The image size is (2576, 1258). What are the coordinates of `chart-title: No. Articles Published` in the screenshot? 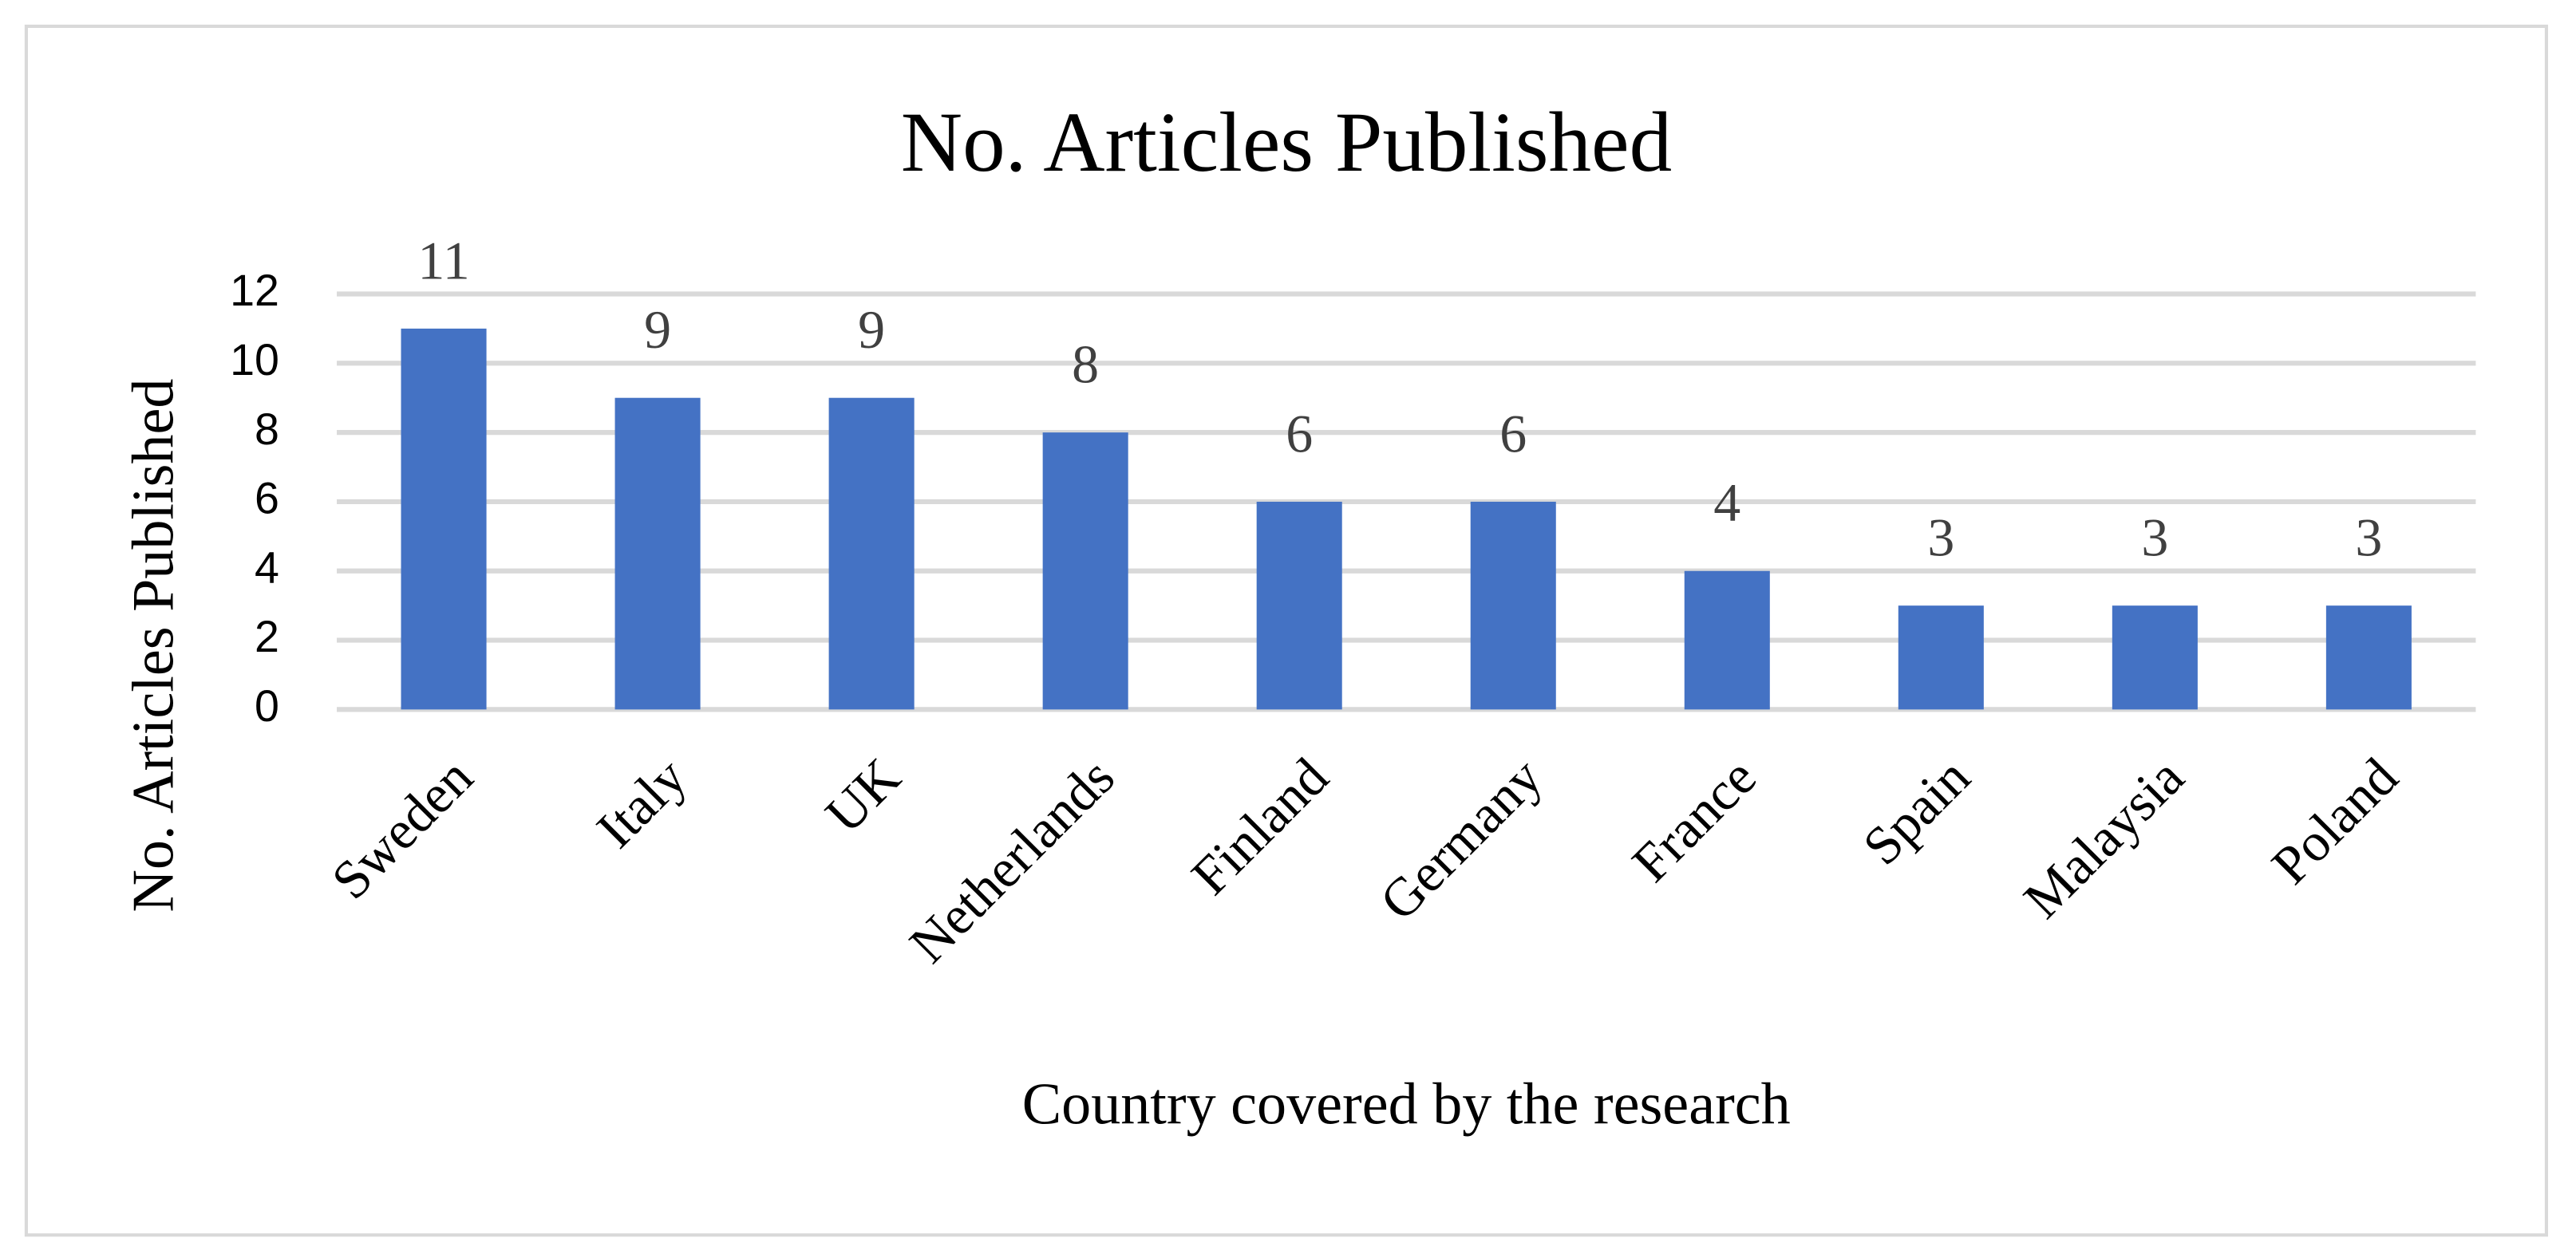 It's located at (1286, 143).